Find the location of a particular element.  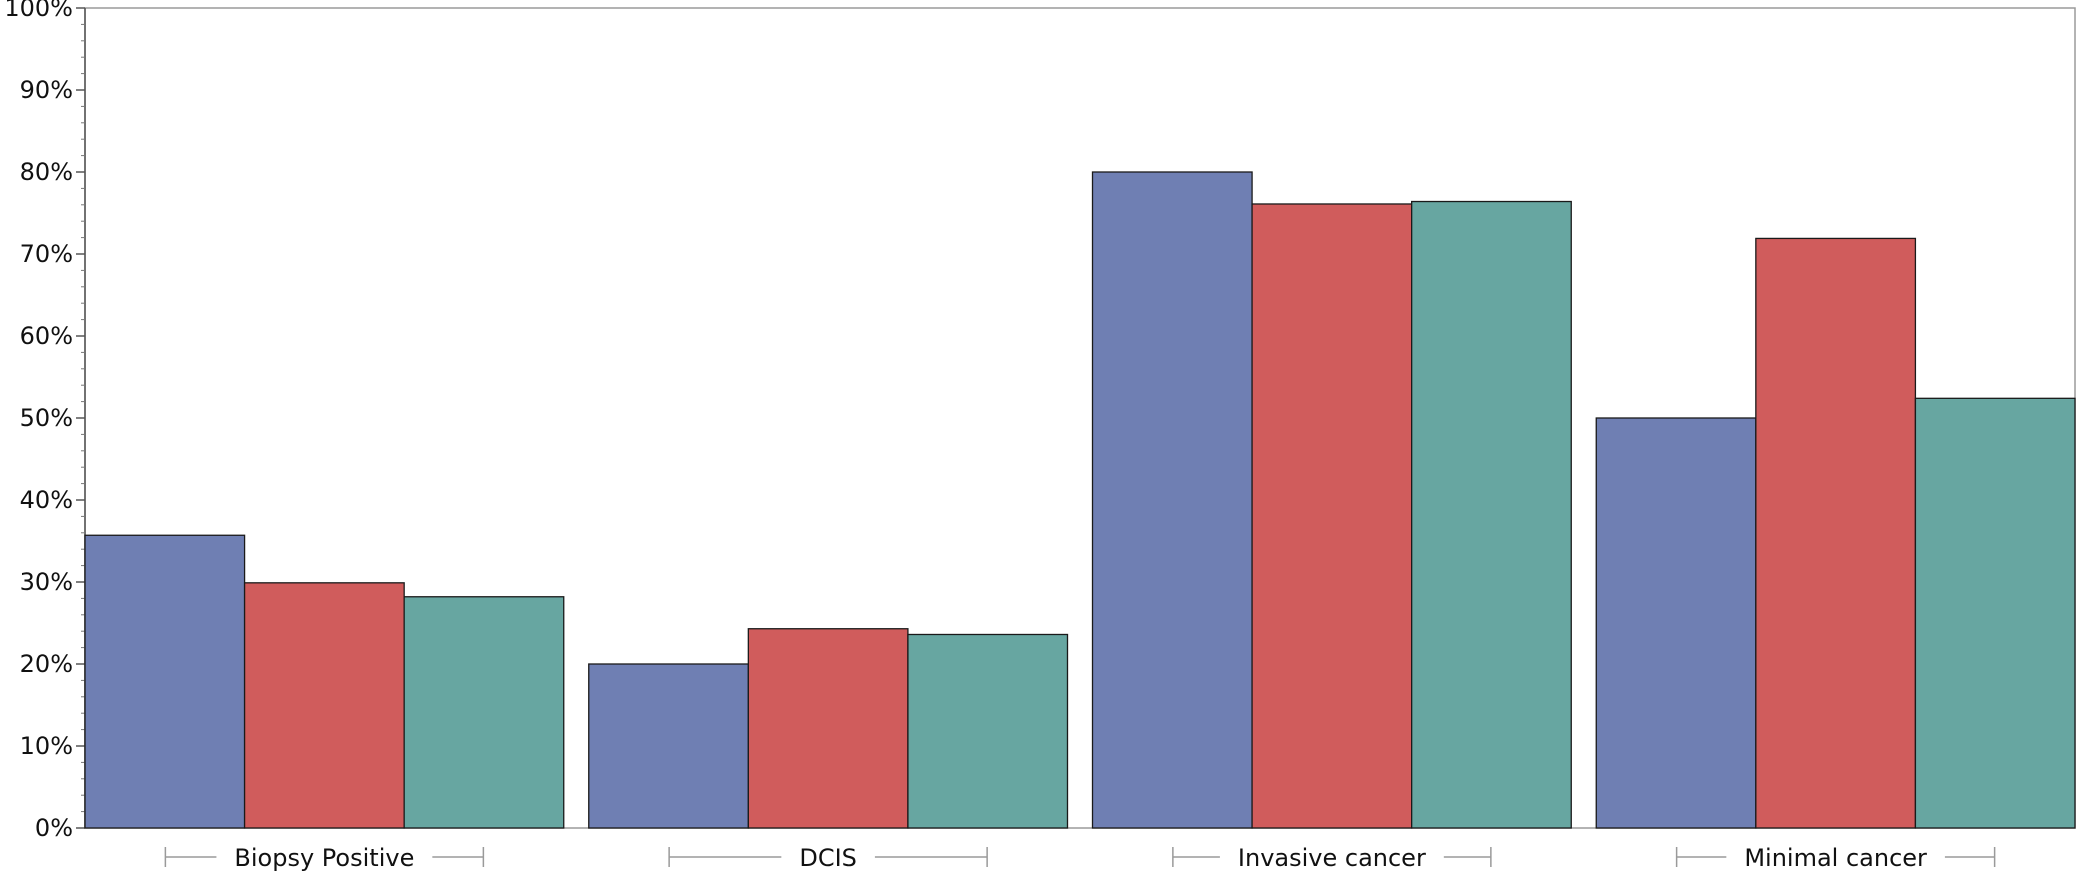

y-axis: 0% 10% 20% 30% 40% 50% 60% 70% 80% 90% 100% is located at coordinates (45, 421).